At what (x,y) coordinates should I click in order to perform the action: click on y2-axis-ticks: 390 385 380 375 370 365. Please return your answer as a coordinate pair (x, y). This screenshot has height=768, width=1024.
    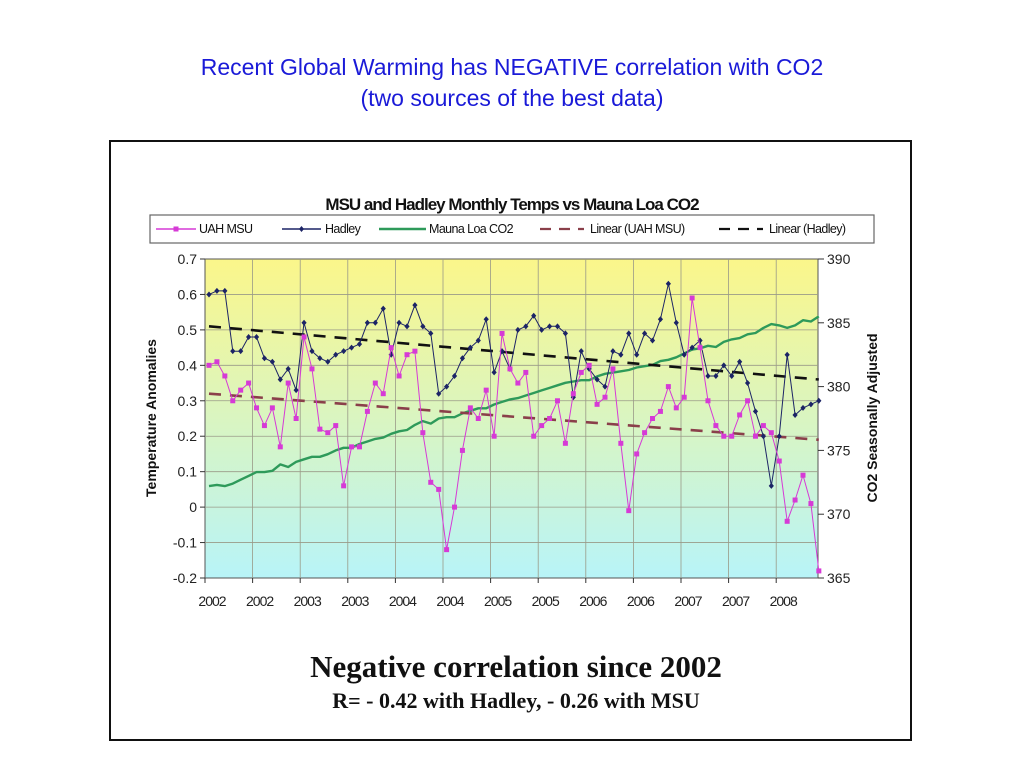
    Looking at the image, I should click on (834, 418).